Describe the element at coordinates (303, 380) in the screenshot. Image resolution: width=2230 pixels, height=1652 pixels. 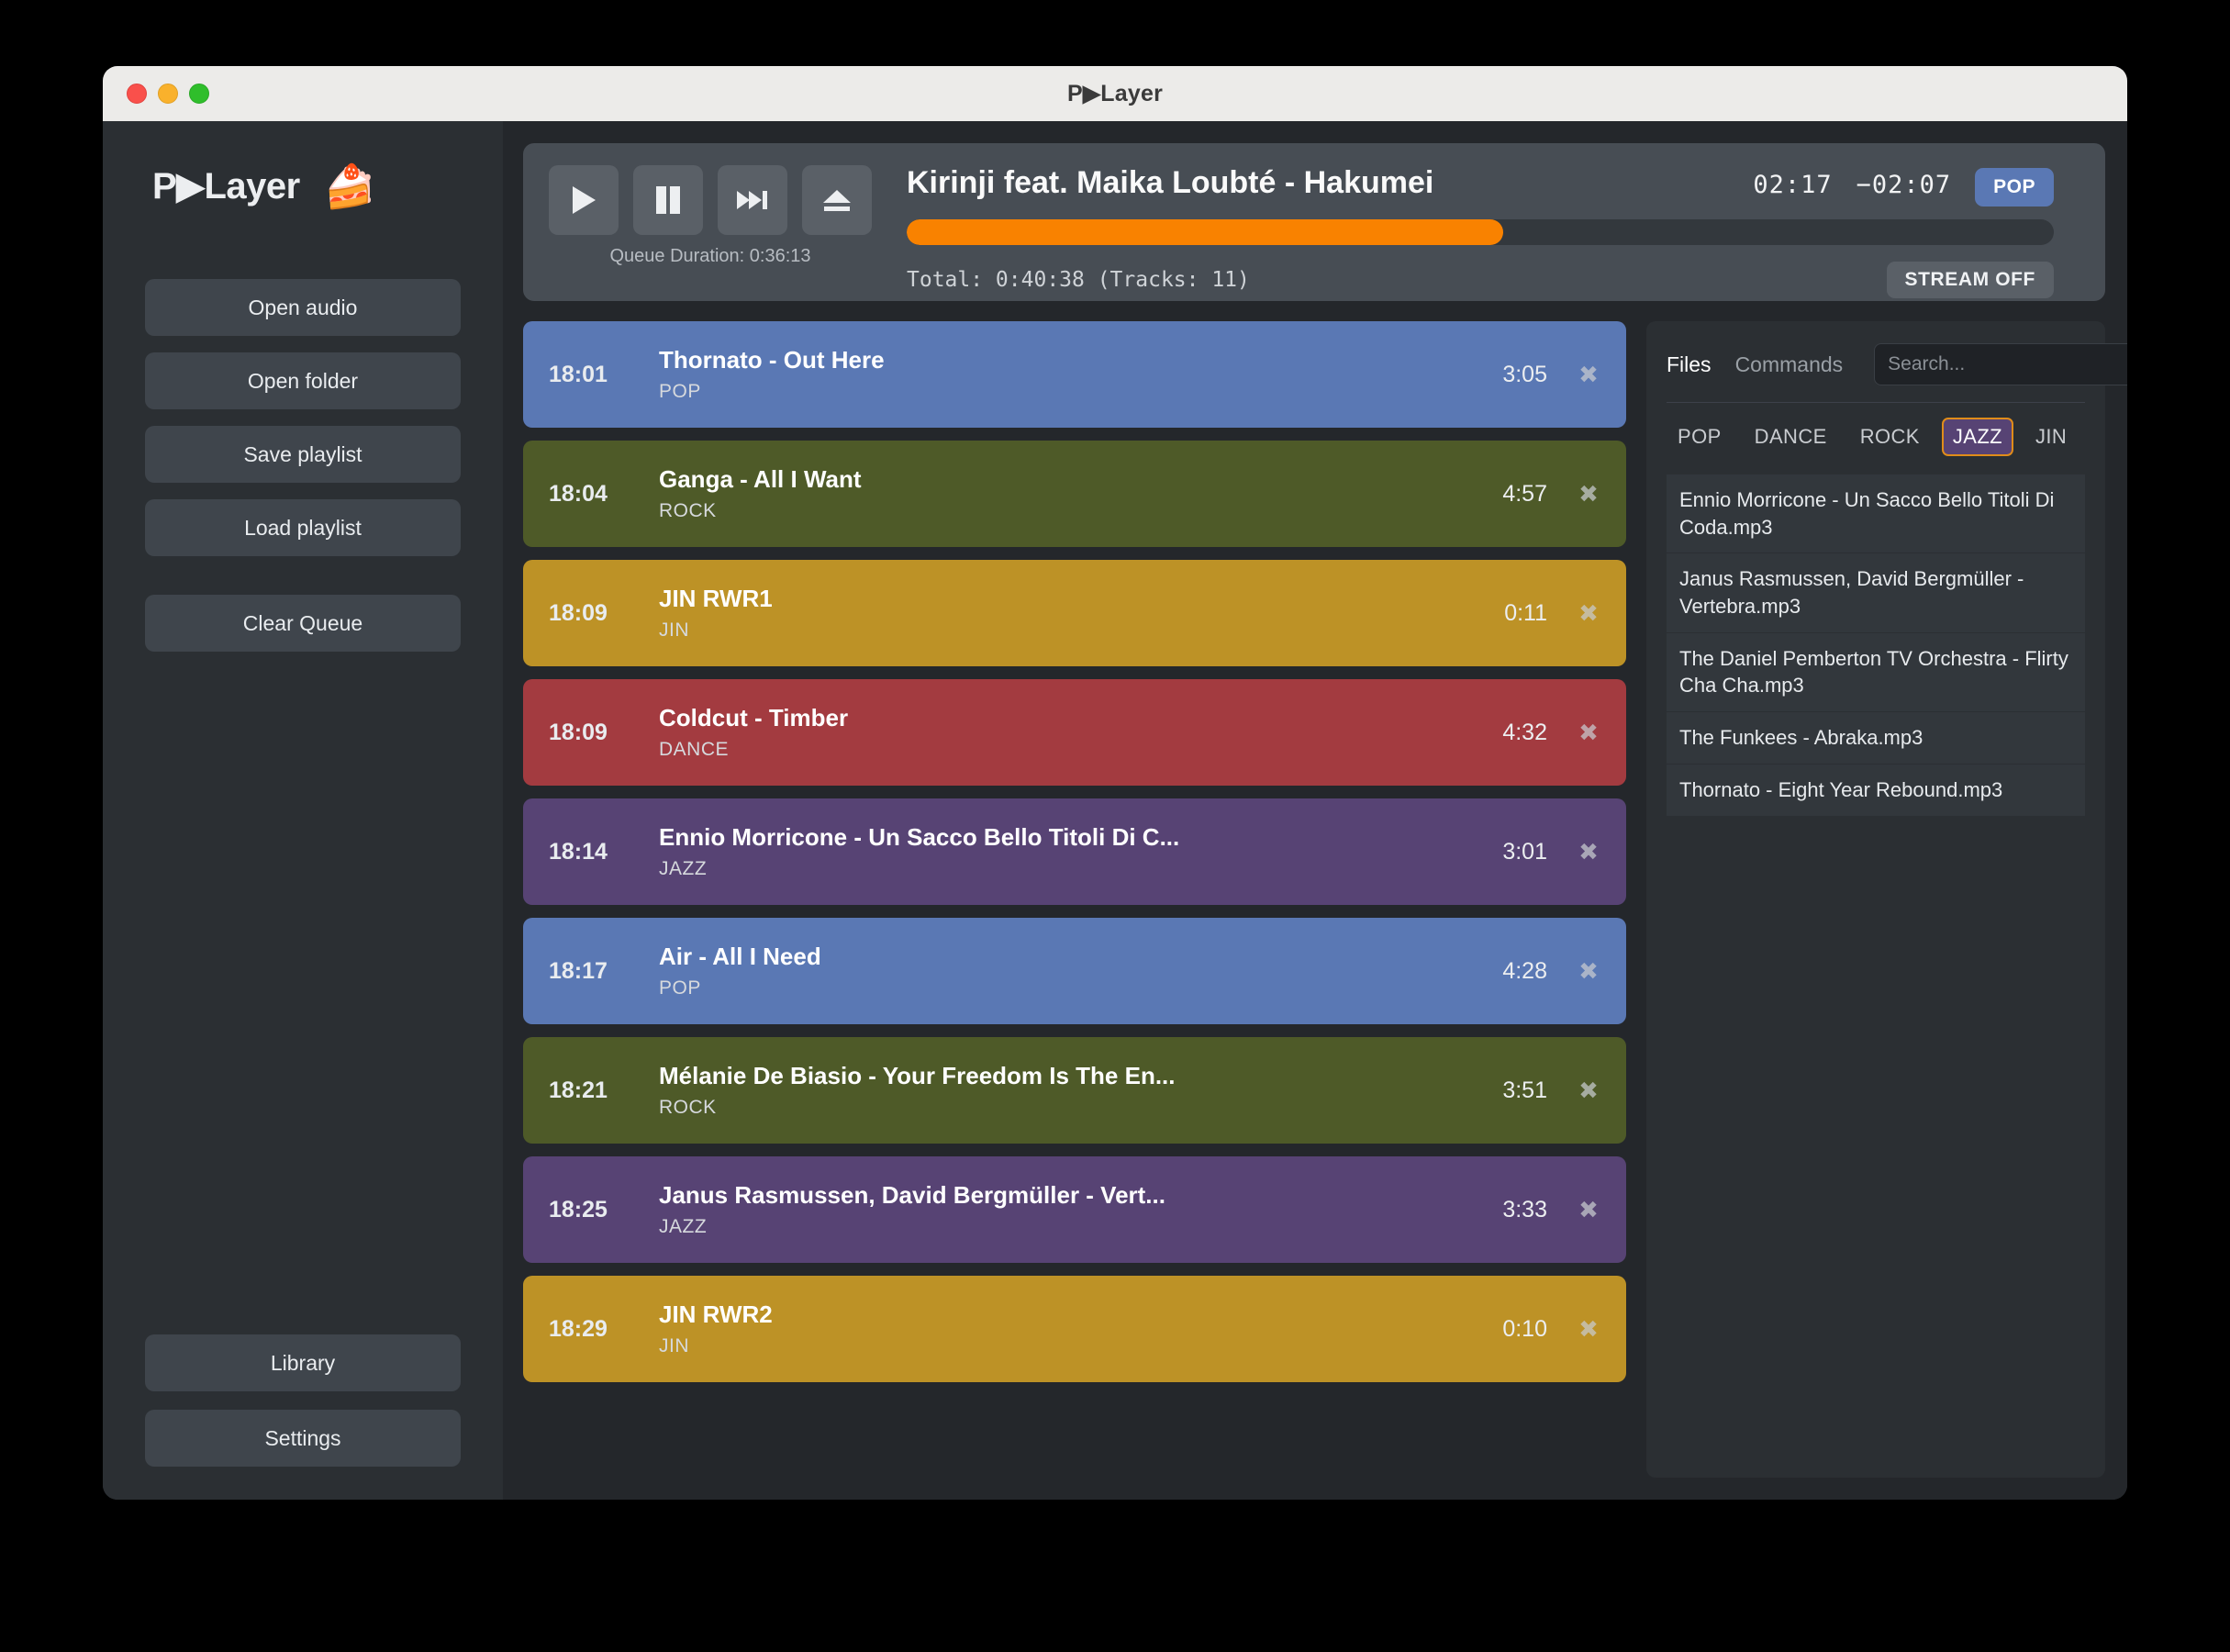
I see `open-folder-button: Open folder` at that location.